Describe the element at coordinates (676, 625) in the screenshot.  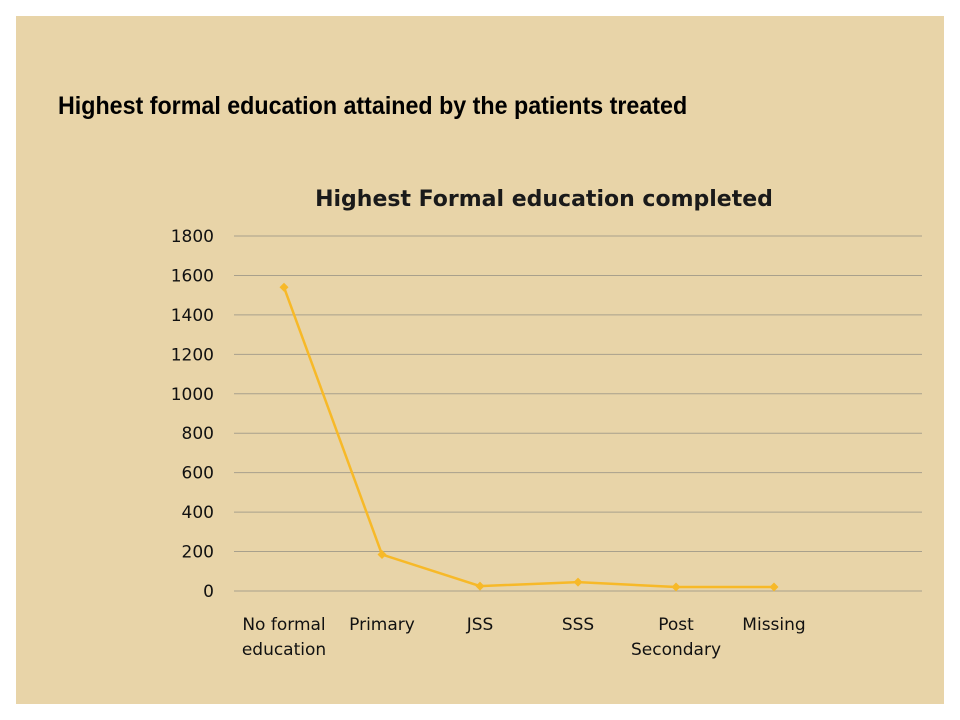
I see `x-category-label: Post` at that location.